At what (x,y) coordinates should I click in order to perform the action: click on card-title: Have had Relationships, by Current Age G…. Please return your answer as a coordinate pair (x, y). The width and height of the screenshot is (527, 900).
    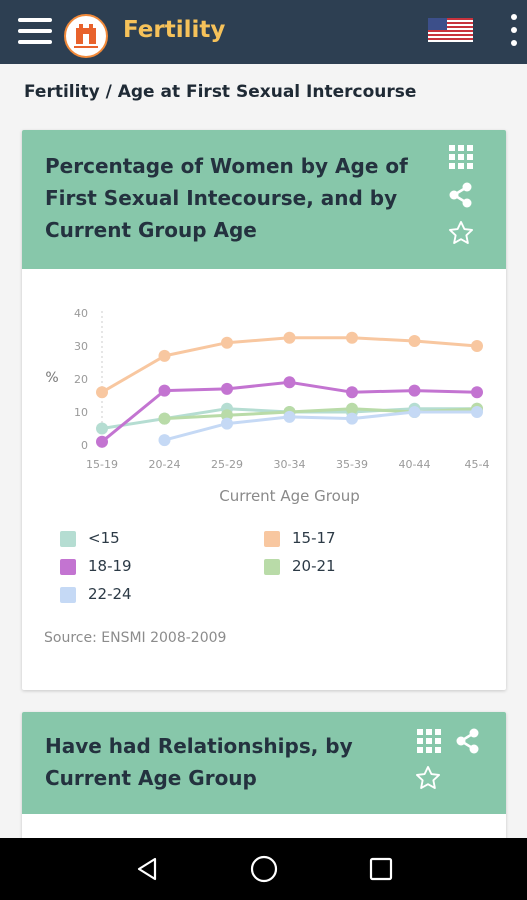
    Looking at the image, I should click on (199, 762).